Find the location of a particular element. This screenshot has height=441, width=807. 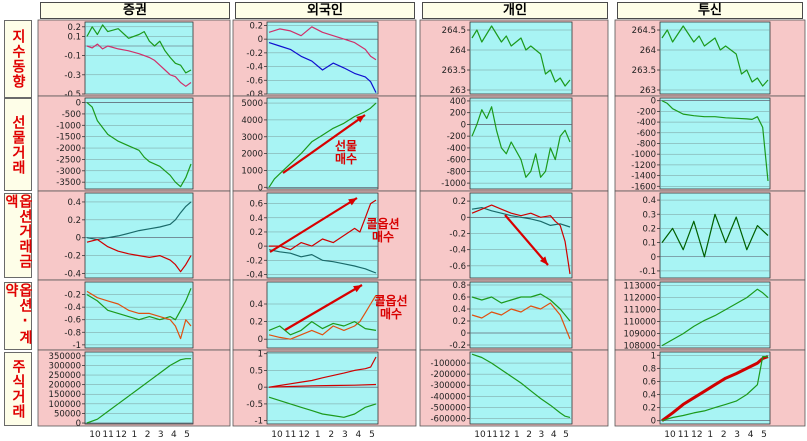

ytick-label: 111000 is located at coordinates (640, 311).